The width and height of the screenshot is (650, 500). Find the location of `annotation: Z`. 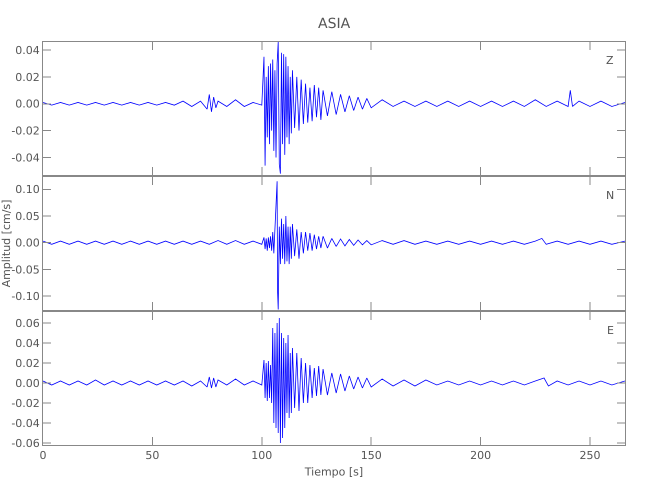

annotation: Z is located at coordinates (610, 60).